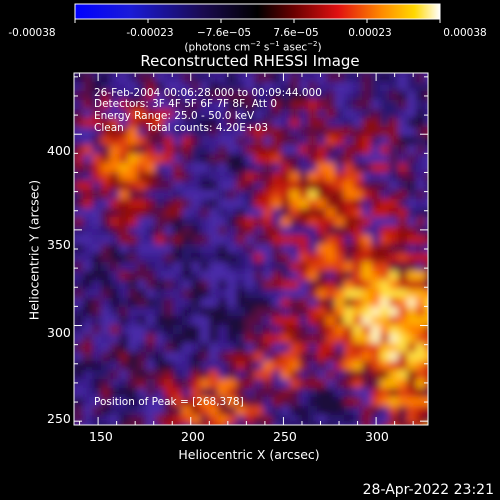  What do you see at coordinates (186, 104) in the screenshot?
I see `detectors-annotation: Detectors: 3F 4F 5F 6F 7F 8F, Att 0` at bounding box center [186, 104].